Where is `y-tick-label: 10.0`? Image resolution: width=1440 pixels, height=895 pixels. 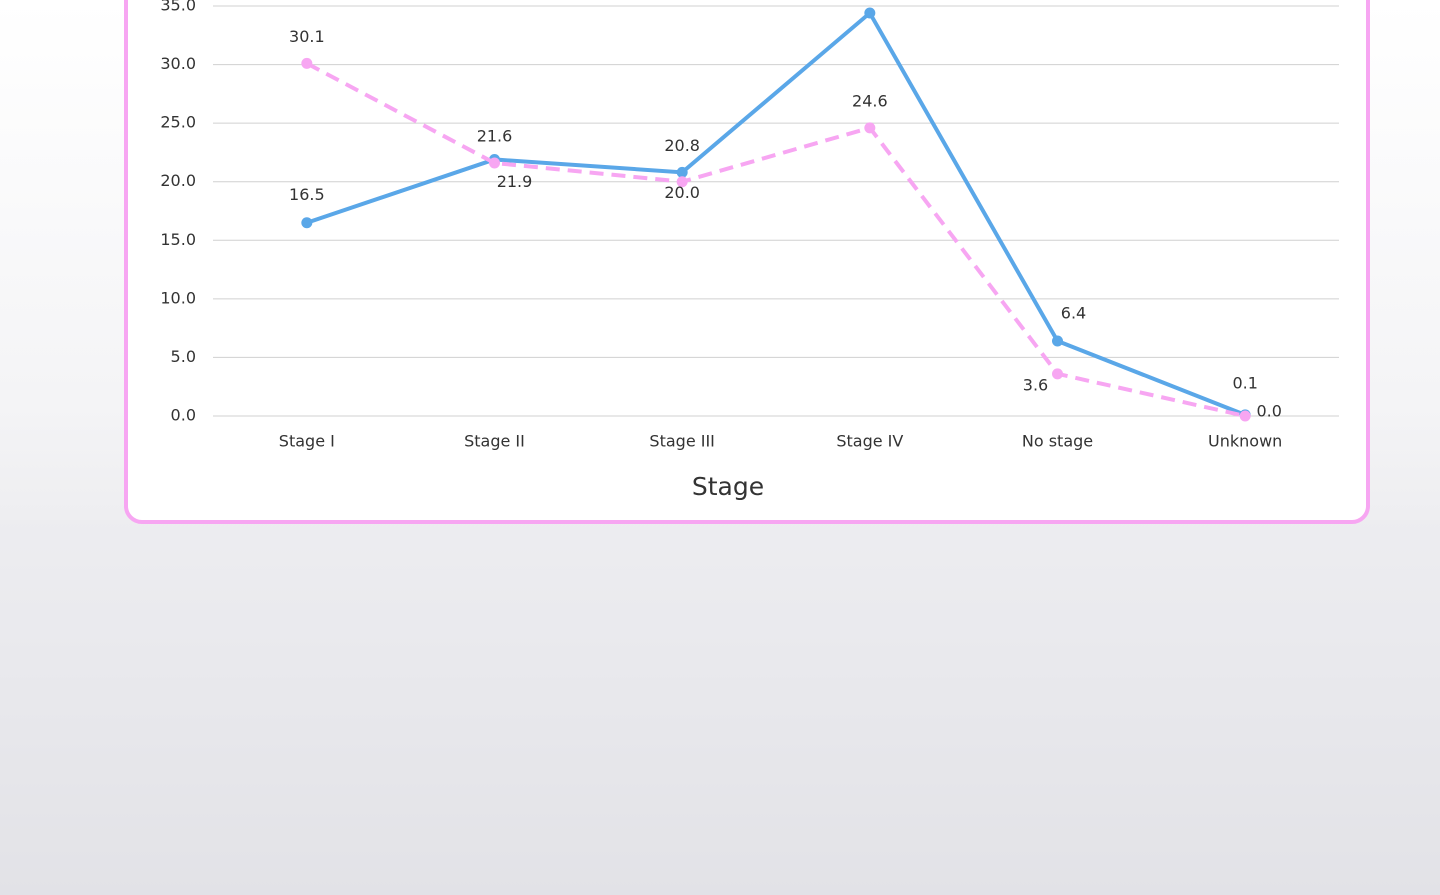 y-tick-label: 10.0 is located at coordinates (178, 297).